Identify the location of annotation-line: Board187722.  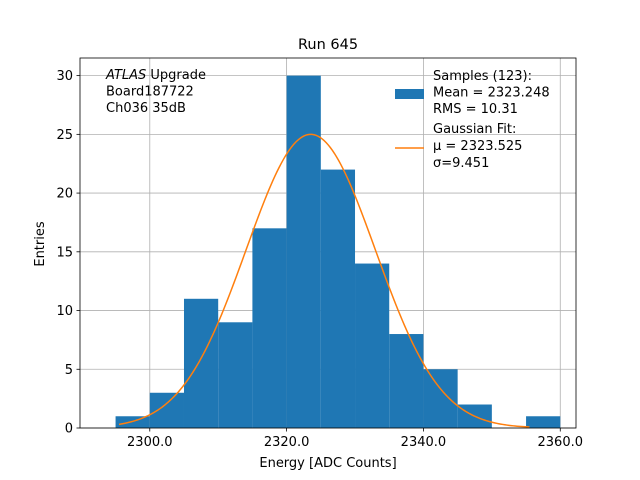
(150, 92).